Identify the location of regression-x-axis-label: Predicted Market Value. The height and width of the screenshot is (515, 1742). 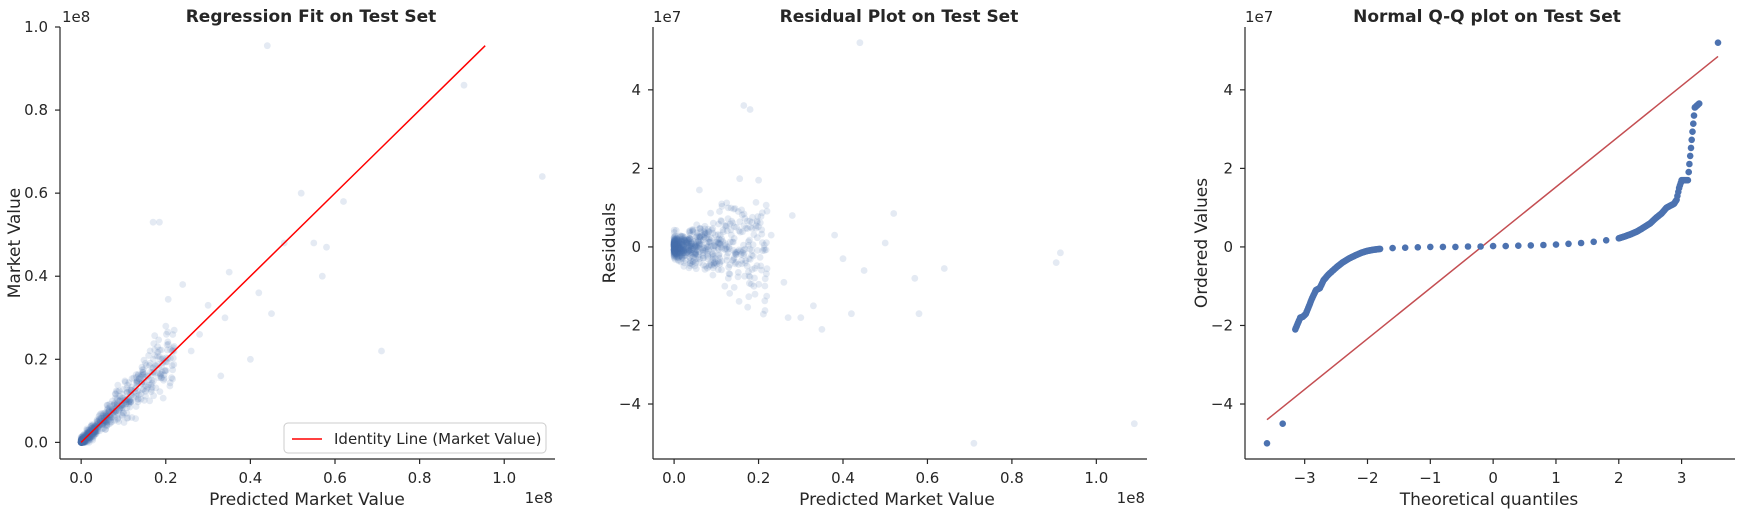
(307, 500).